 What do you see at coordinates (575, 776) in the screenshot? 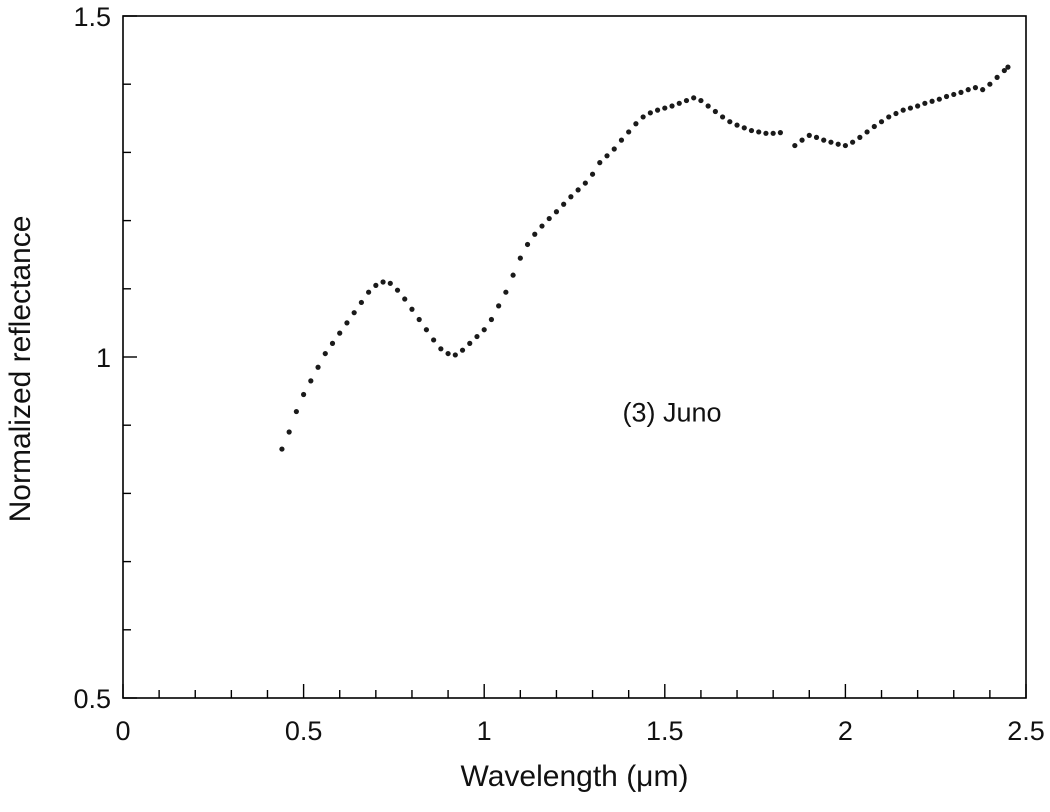
I see `x-axis-title: Wavelength (μm)` at bounding box center [575, 776].